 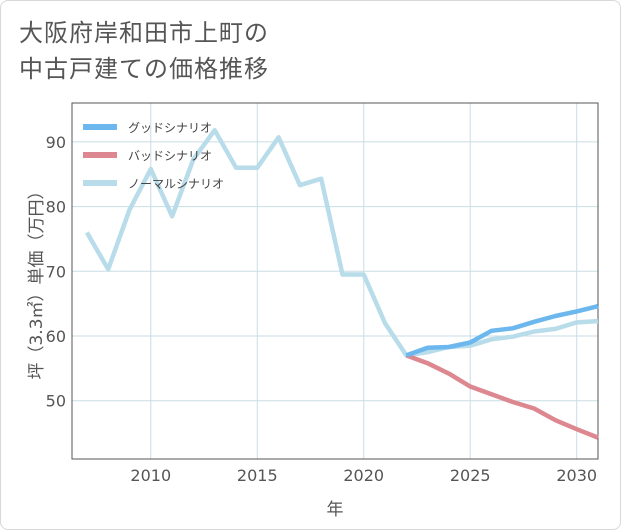 What do you see at coordinates (502, 331) in the screenshot?
I see `series-line-good` at bounding box center [502, 331].